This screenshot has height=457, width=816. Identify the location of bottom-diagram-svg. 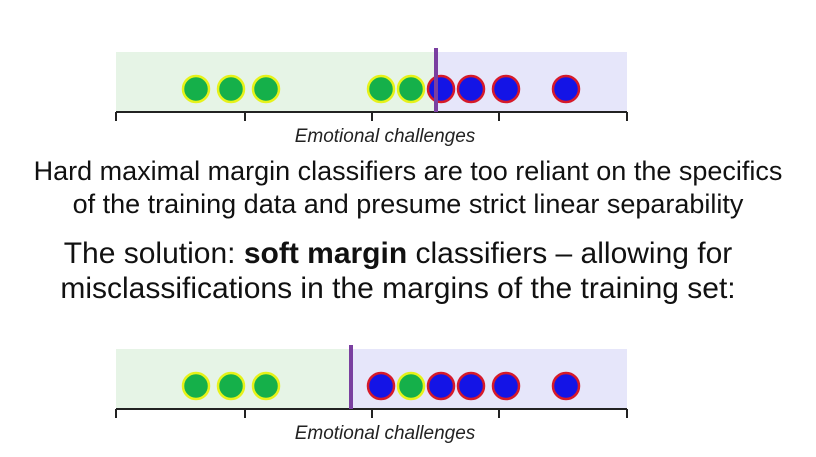
(371, 381).